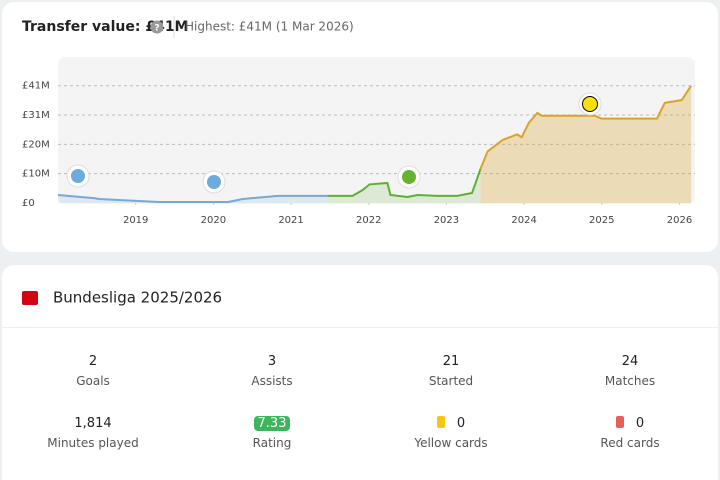 The width and height of the screenshot is (720, 480). I want to click on stat: 1,814 Minutes played, so click(93, 432).